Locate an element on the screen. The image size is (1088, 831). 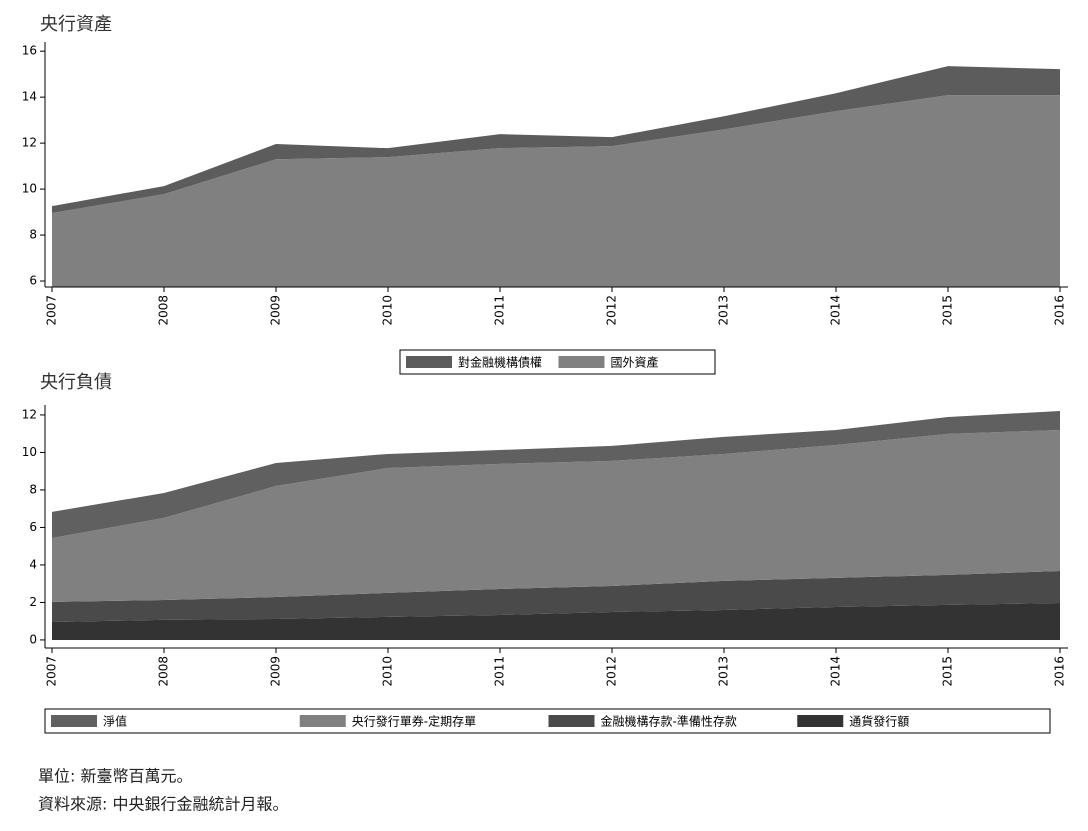
y-tick-label: 14 is located at coordinates (29, 97).